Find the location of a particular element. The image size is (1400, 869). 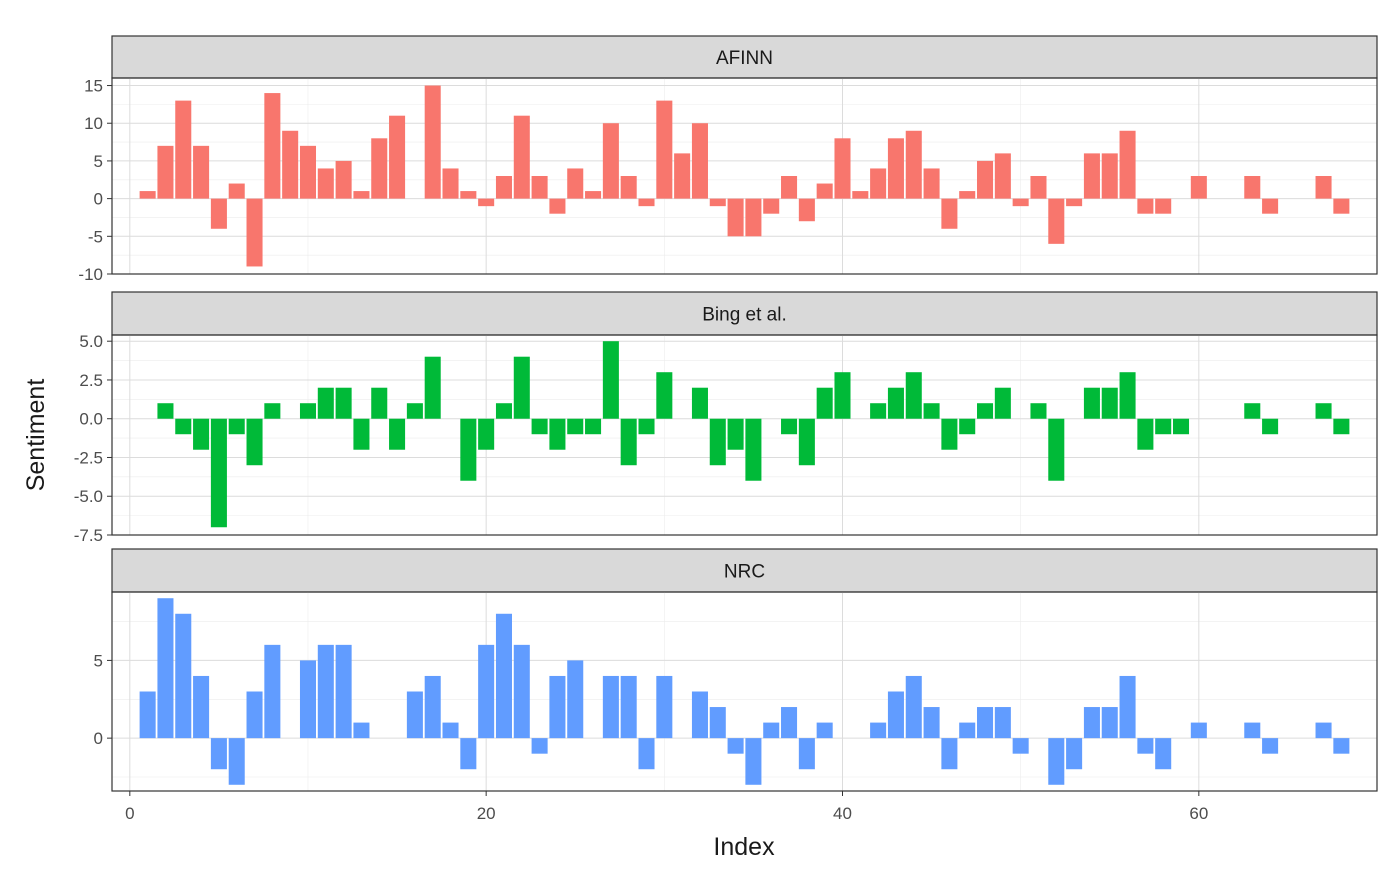

y-tick-label: -2.5 is located at coordinates (88, 457).